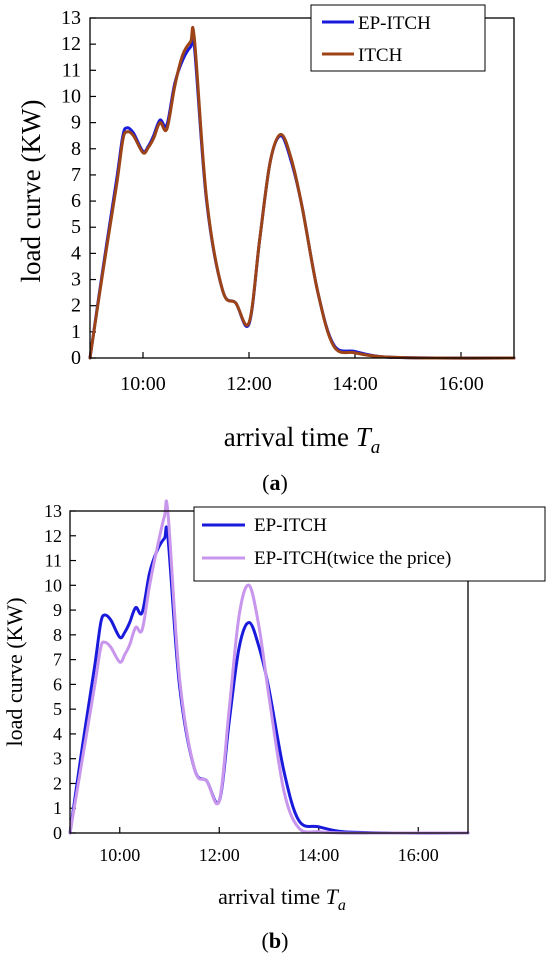 The width and height of the screenshot is (550, 955). Describe the element at coordinates (76, 201) in the screenshot. I see `chart-a-y-tick-label: 6` at that location.